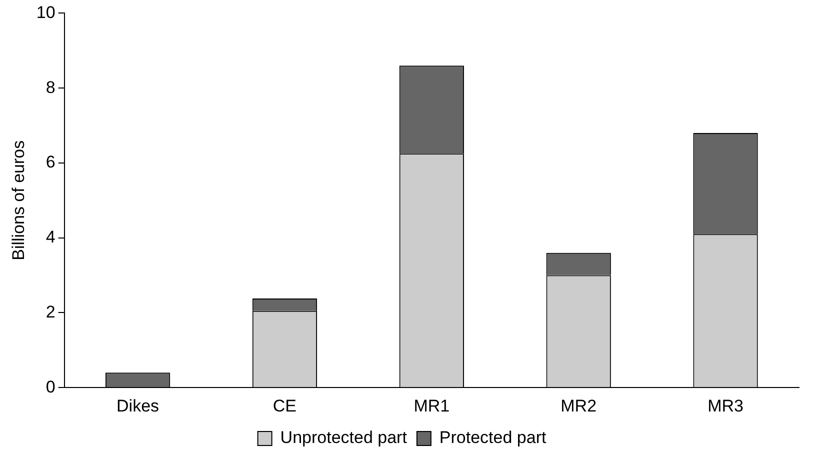 This screenshot has height=462, width=819. I want to click on y-tick-label: 4, so click(51, 237).